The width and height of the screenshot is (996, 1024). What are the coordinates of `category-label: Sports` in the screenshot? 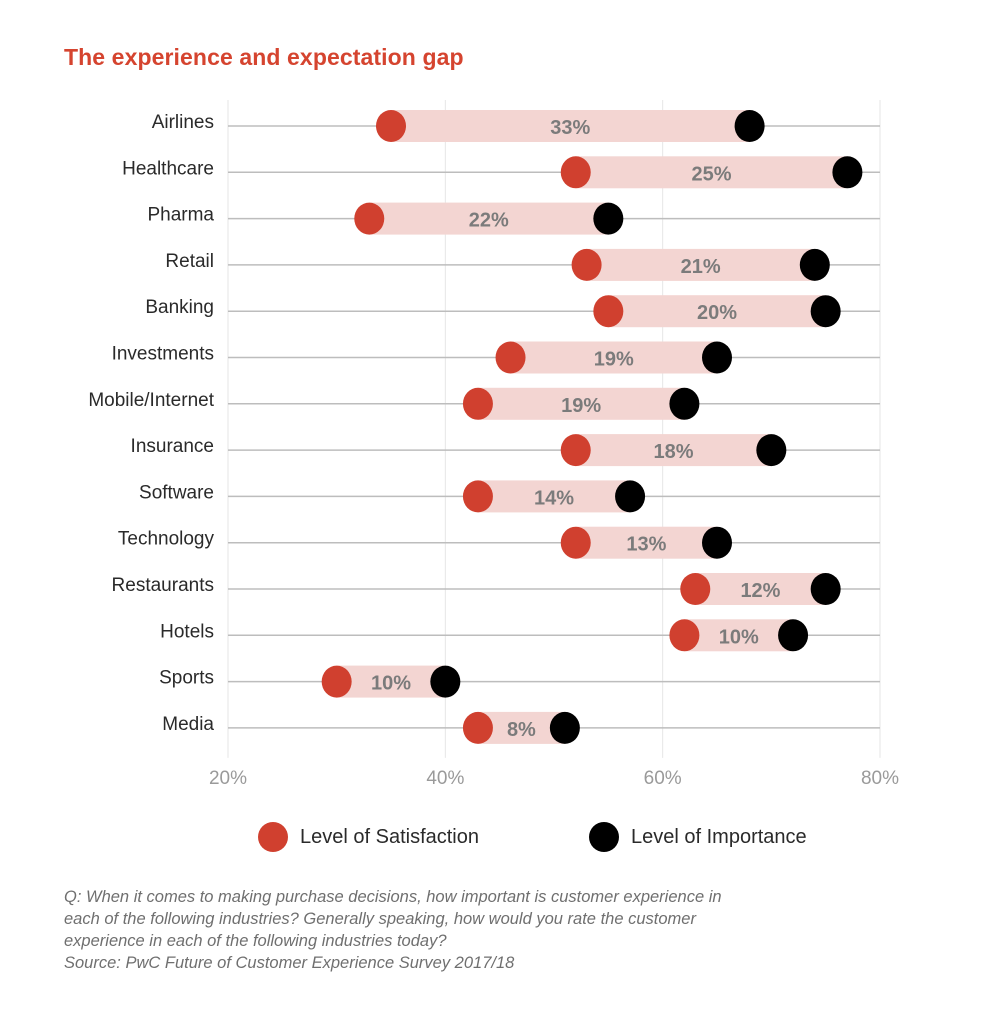 It's located at (186, 678).